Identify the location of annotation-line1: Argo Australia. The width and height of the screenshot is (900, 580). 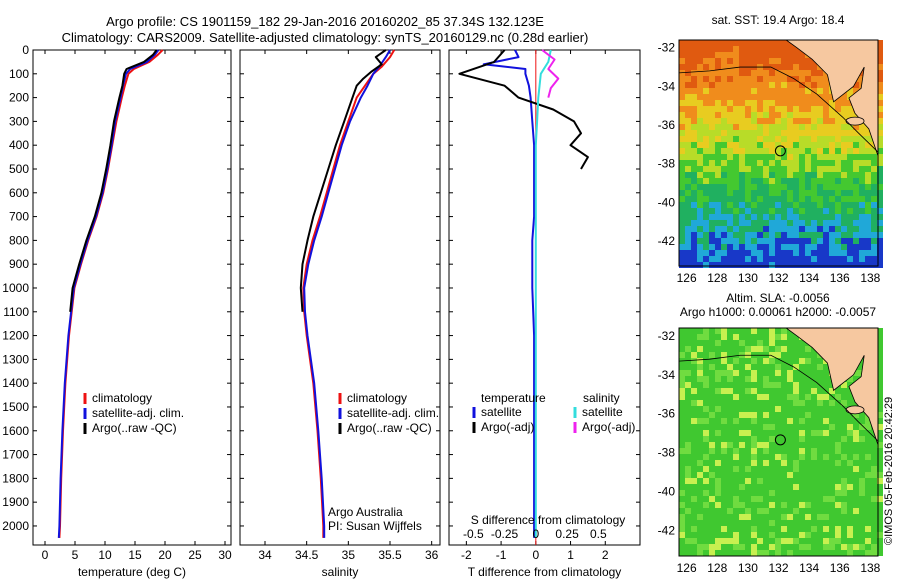
(365, 512).